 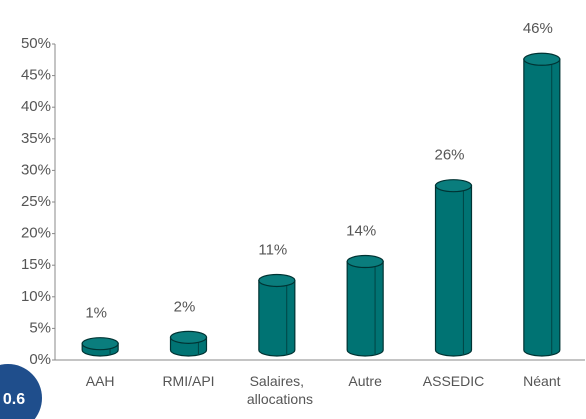 What do you see at coordinates (538, 28) in the screenshot?
I see `value-label: 46%` at bounding box center [538, 28].